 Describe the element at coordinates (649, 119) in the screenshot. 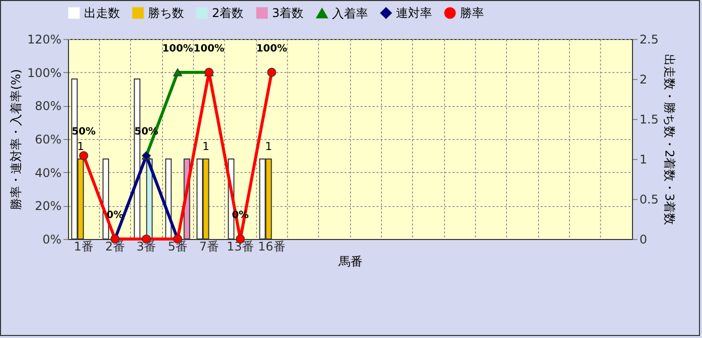

I see `y2-tick-label: 1.5` at that location.